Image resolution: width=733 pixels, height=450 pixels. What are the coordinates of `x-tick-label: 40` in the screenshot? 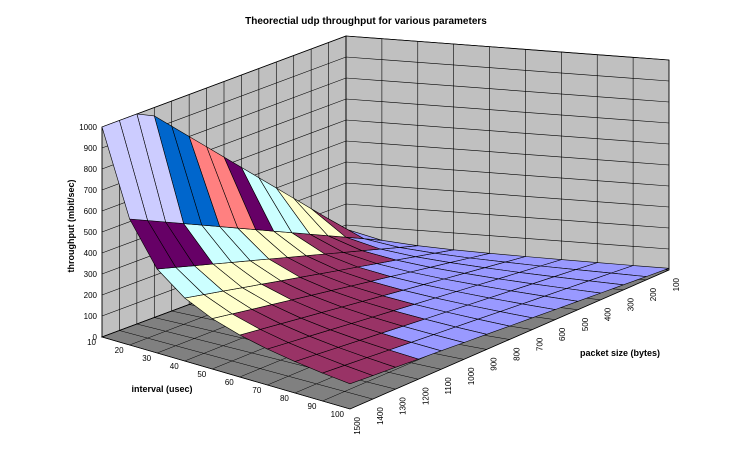 It's located at (174, 366).